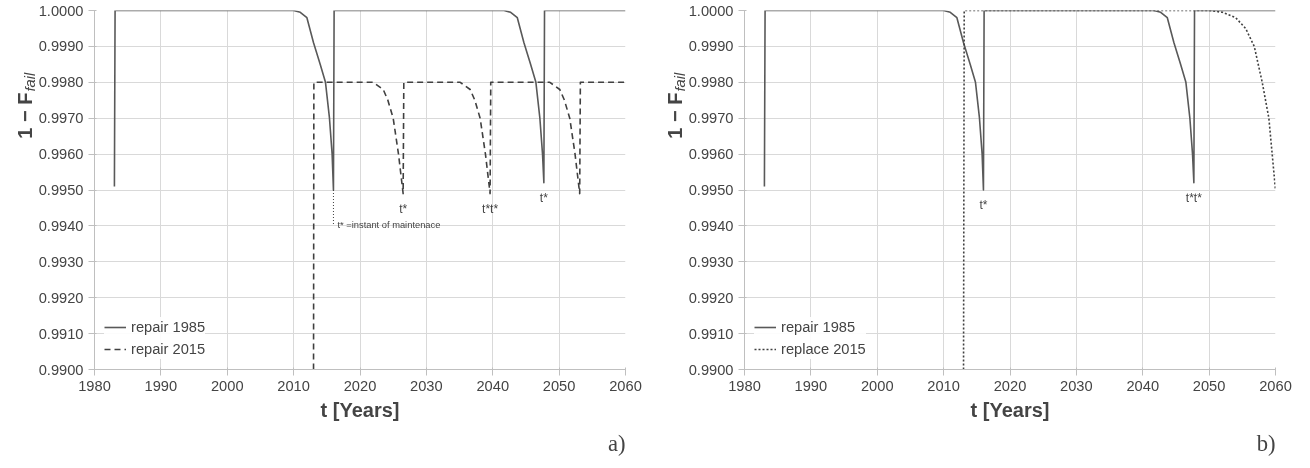 The width and height of the screenshot is (1310, 468). What do you see at coordinates (168, 349) in the screenshot?
I see `legend-label: repair 2015` at bounding box center [168, 349].